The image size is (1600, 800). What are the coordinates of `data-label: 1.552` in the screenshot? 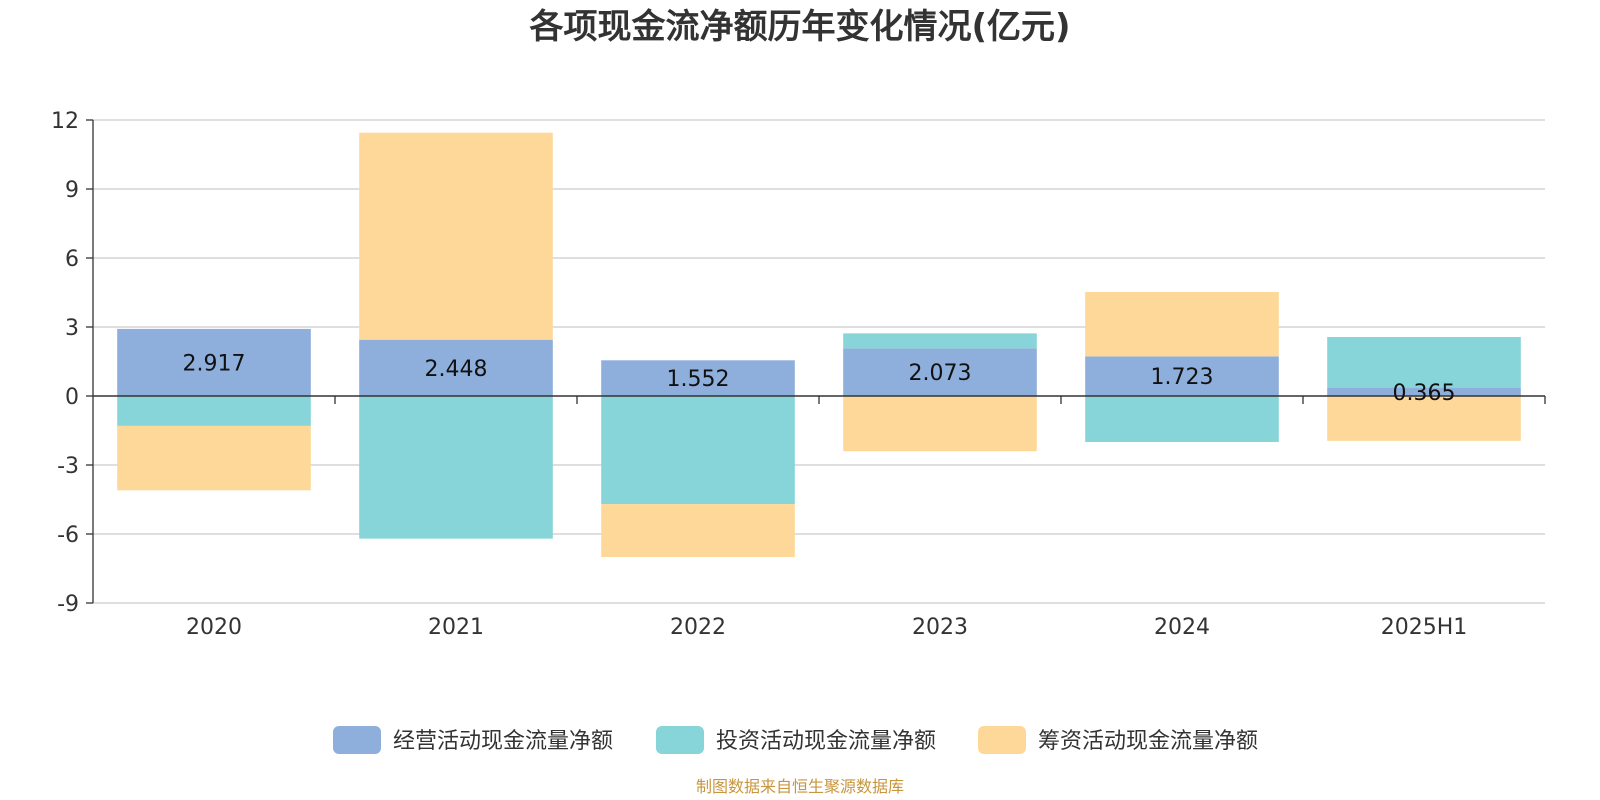 It's located at (698, 379).